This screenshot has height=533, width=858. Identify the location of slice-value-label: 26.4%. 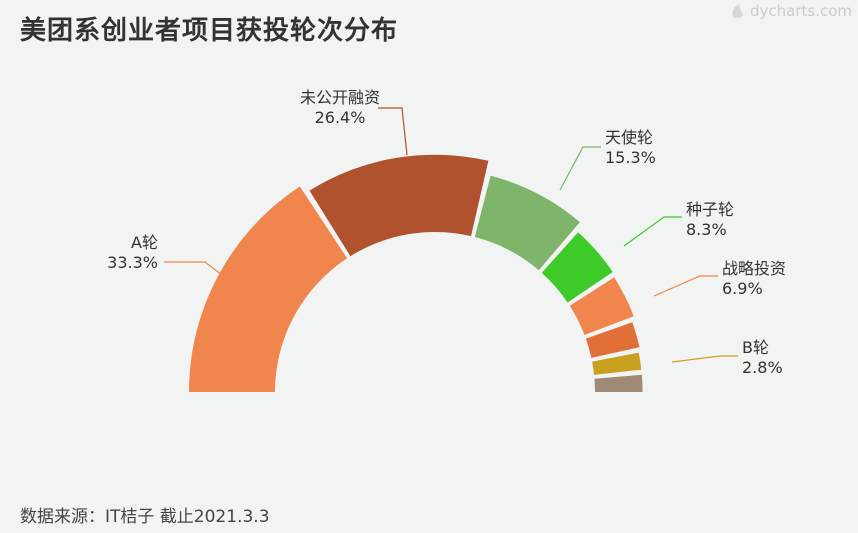
(340, 117).